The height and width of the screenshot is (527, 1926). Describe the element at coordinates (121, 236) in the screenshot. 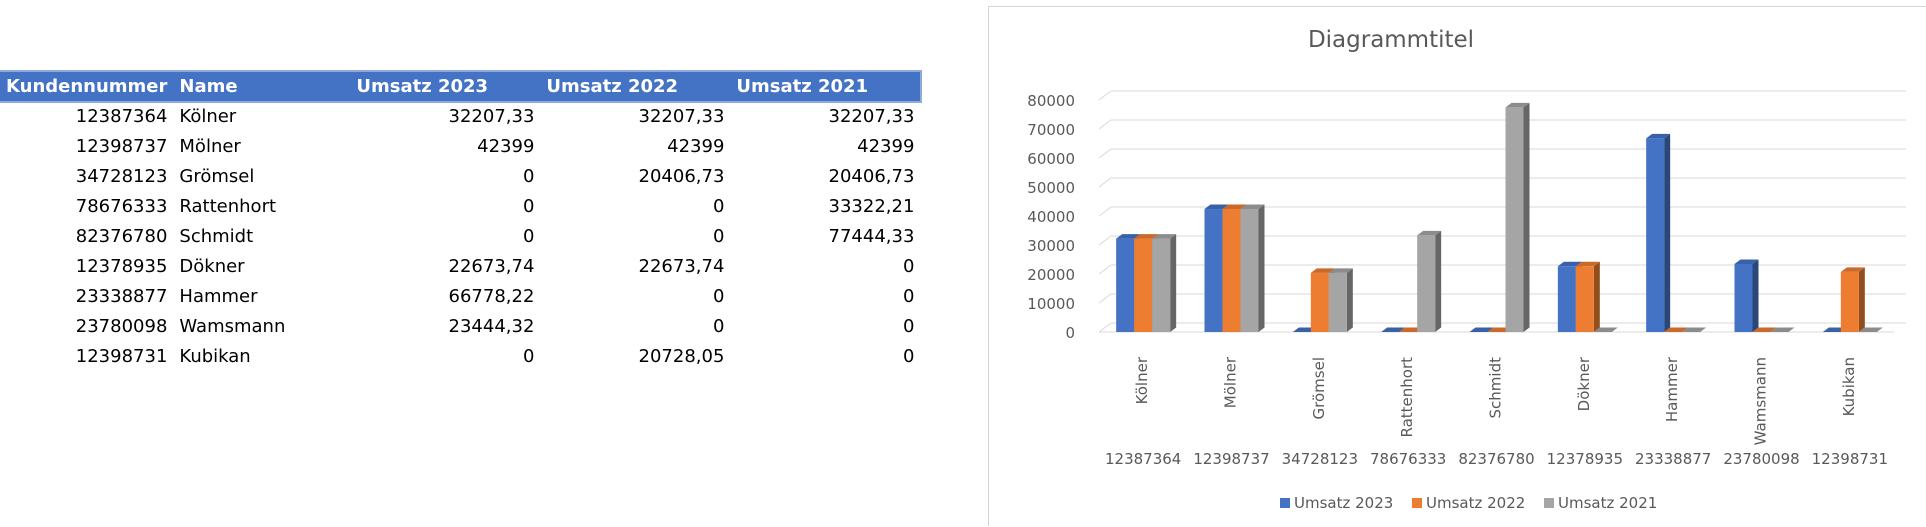

I see `cell-kundennummer: 82376780` at that location.